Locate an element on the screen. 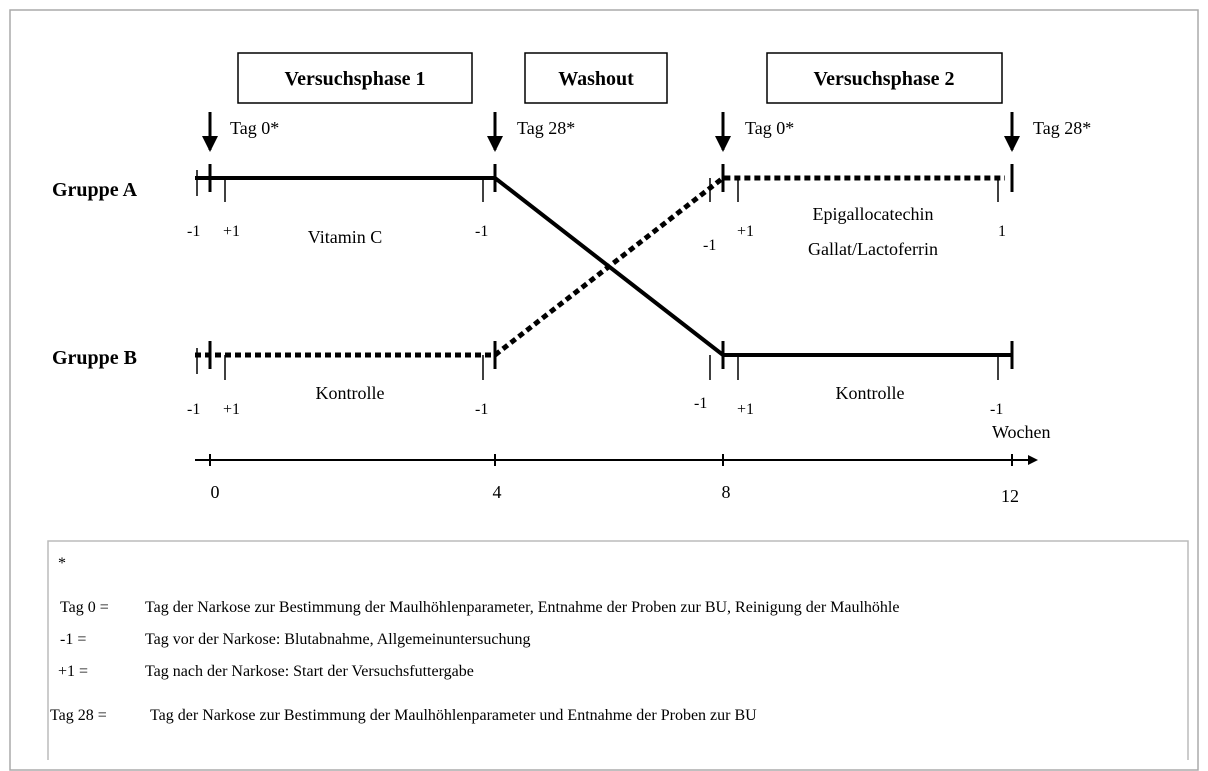  phase-boxes is located at coordinates (620, 78).